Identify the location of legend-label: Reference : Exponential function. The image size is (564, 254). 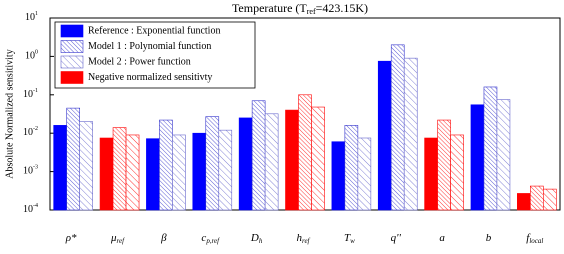
(154, 30).